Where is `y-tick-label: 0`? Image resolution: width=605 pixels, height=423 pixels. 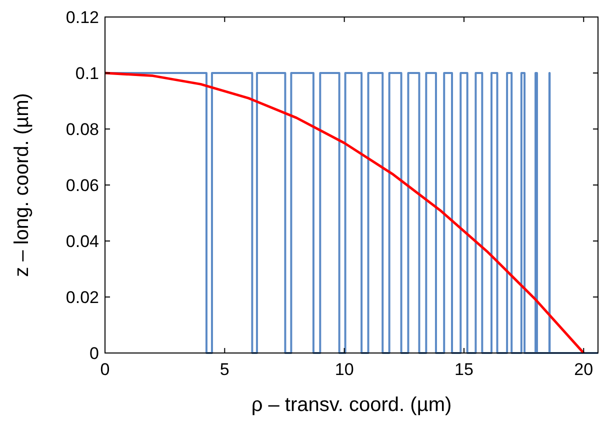
y-tick-label: 0 is located at coordinates (94, 353).